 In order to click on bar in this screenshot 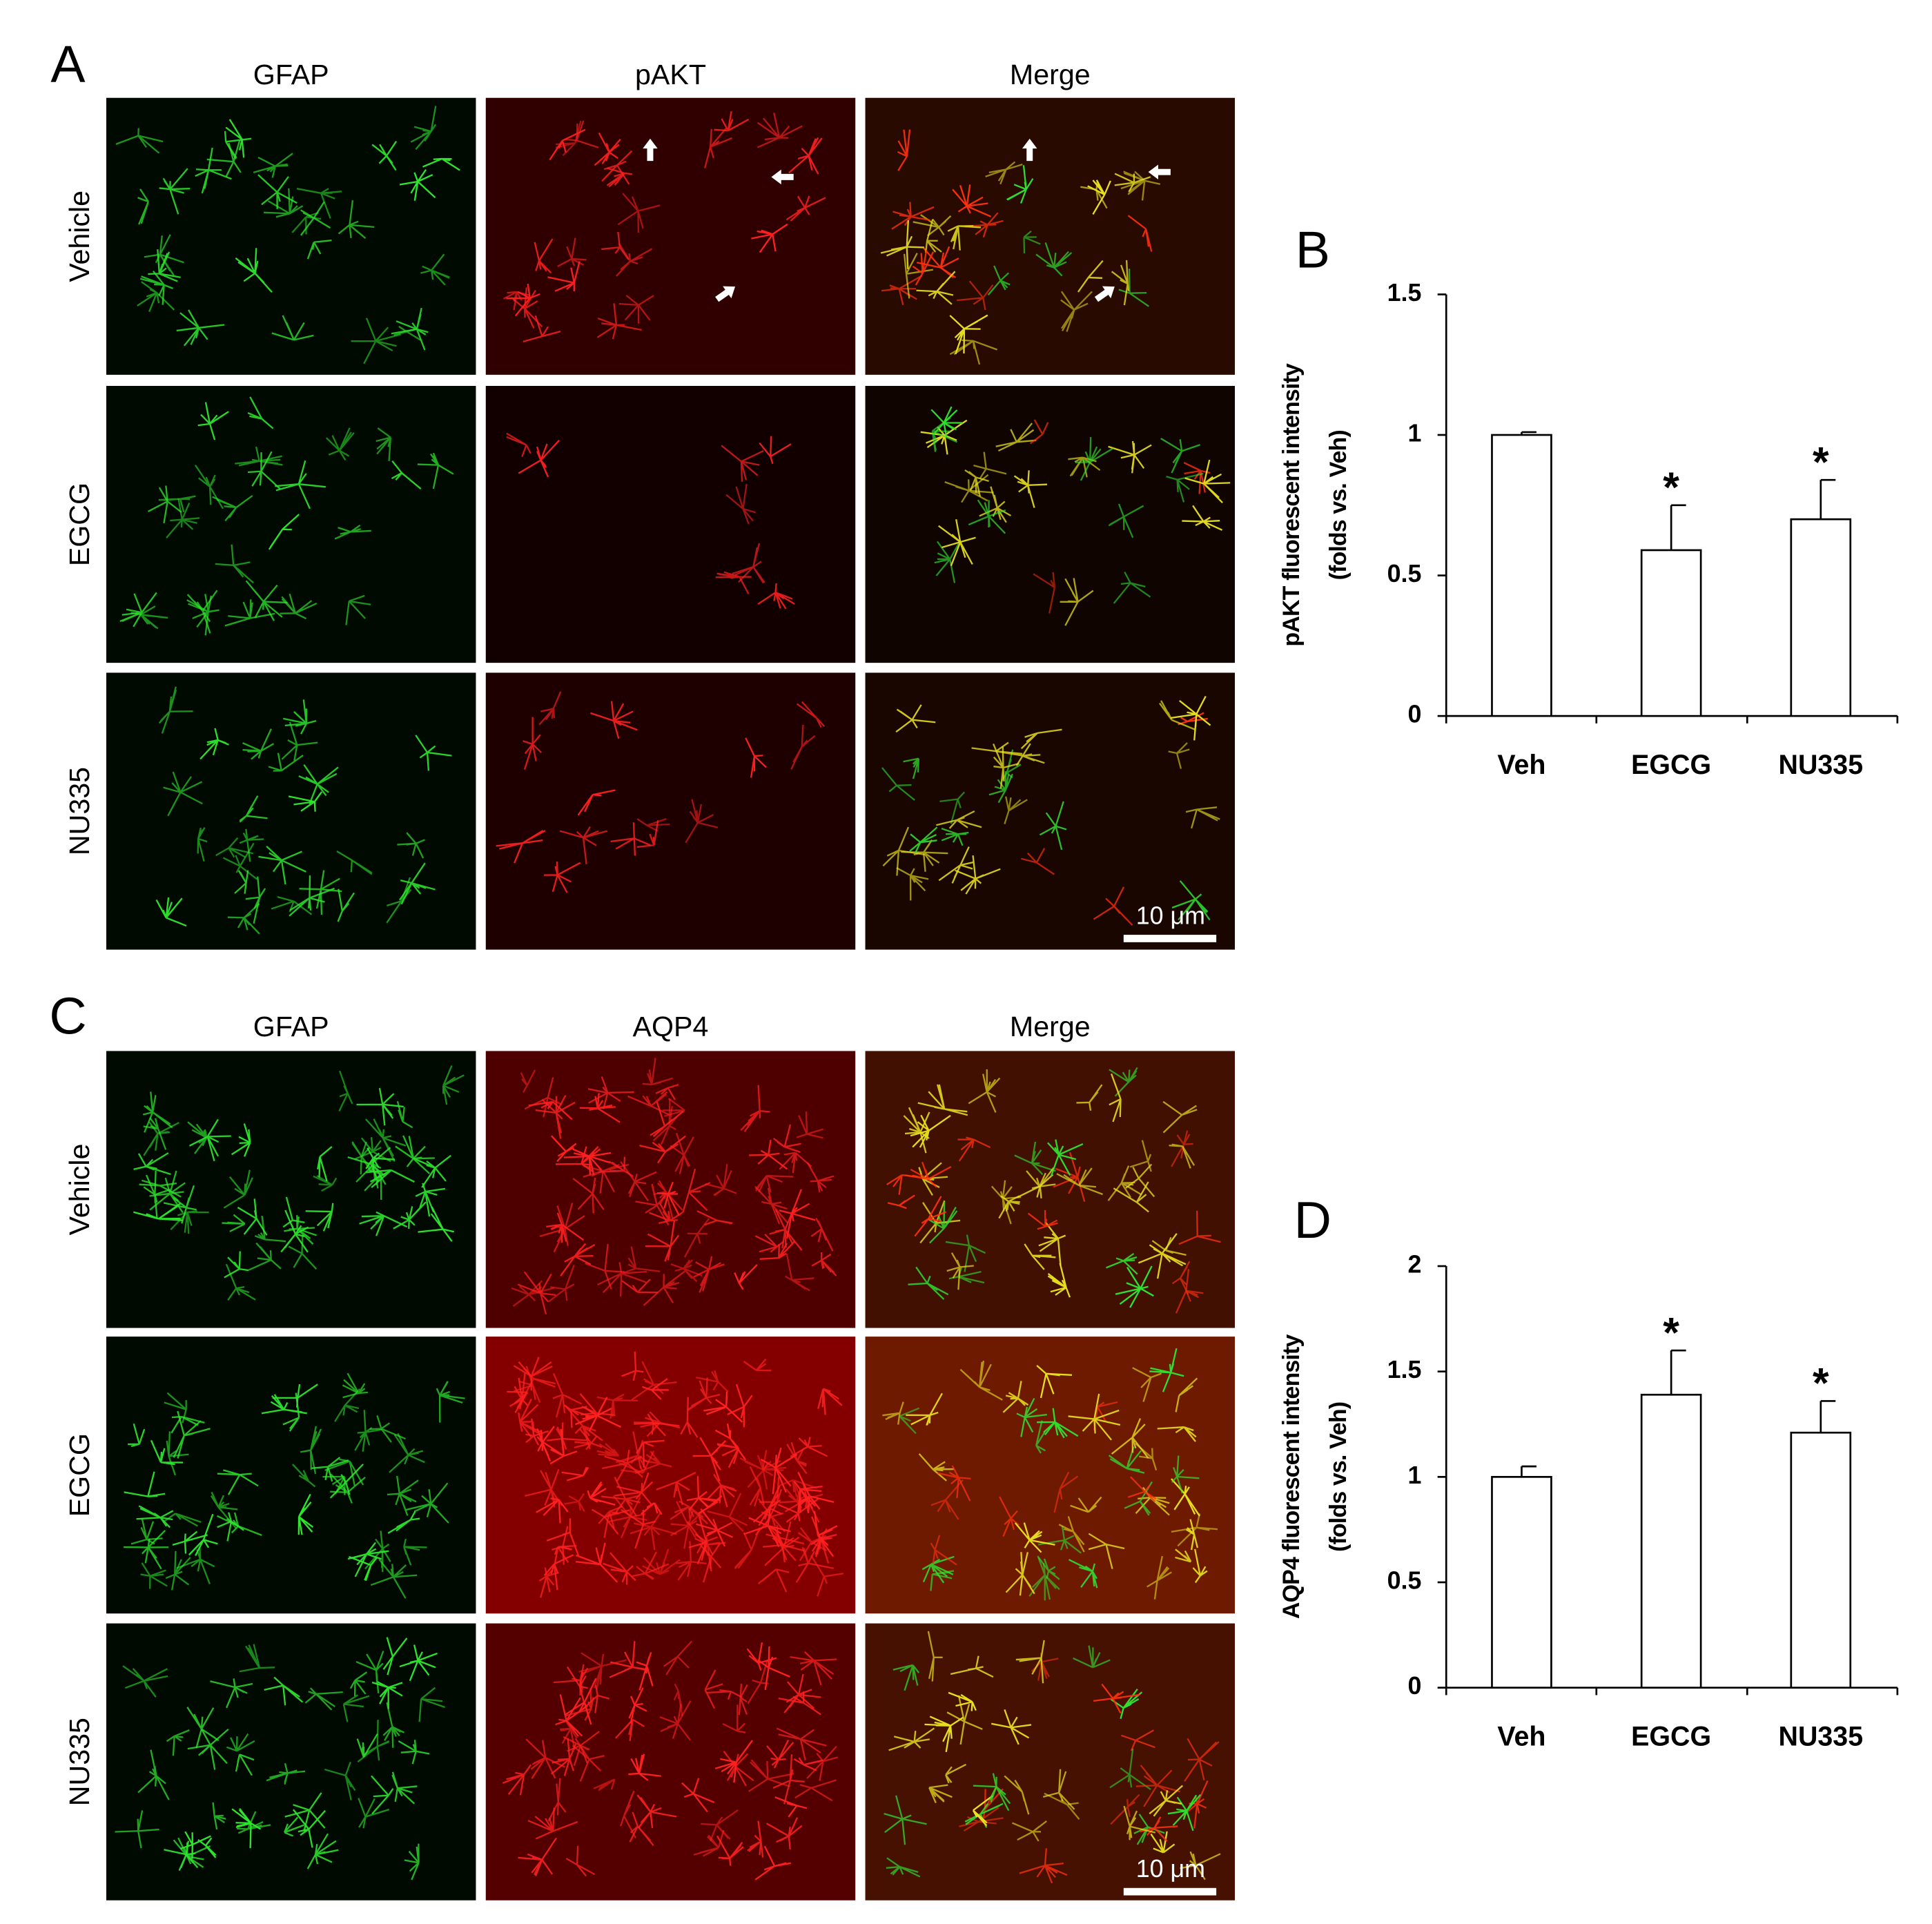, I will do `click(1821, 617)`.